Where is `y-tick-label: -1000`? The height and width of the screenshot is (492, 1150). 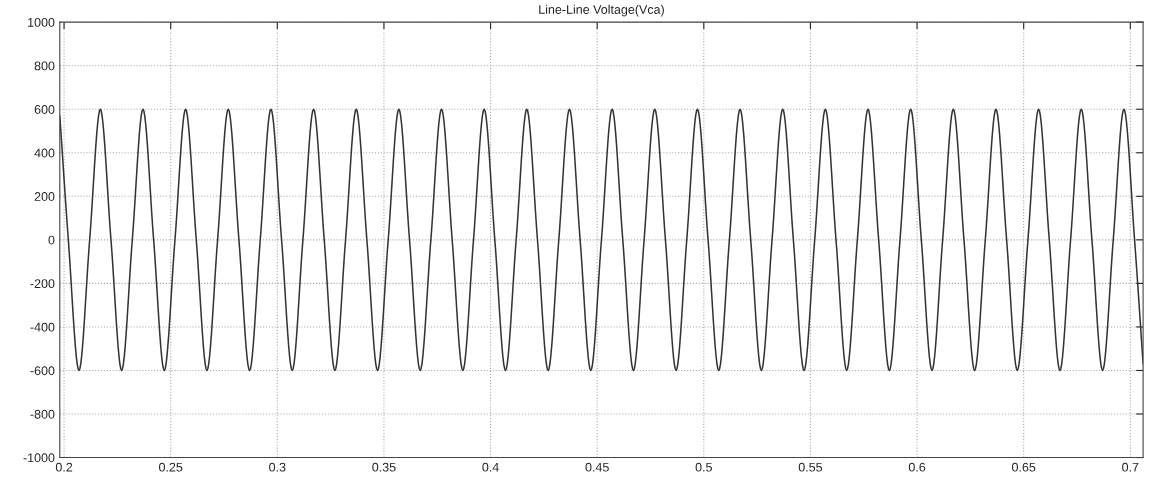 y-tick-label: -1000 is located at coordinates (39, 458).